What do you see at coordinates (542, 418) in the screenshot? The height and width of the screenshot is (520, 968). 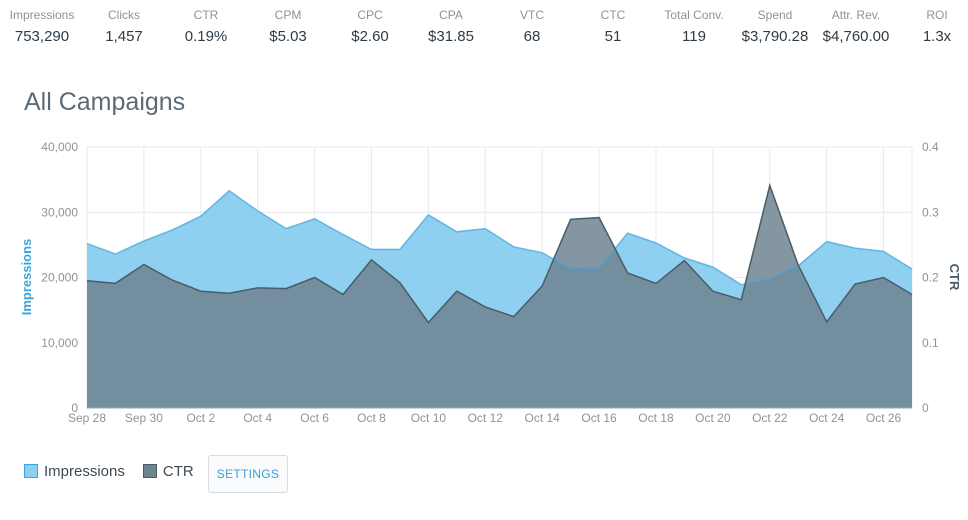 I see `x-tick-label: Oct 14` at bounding box center [542, 418].